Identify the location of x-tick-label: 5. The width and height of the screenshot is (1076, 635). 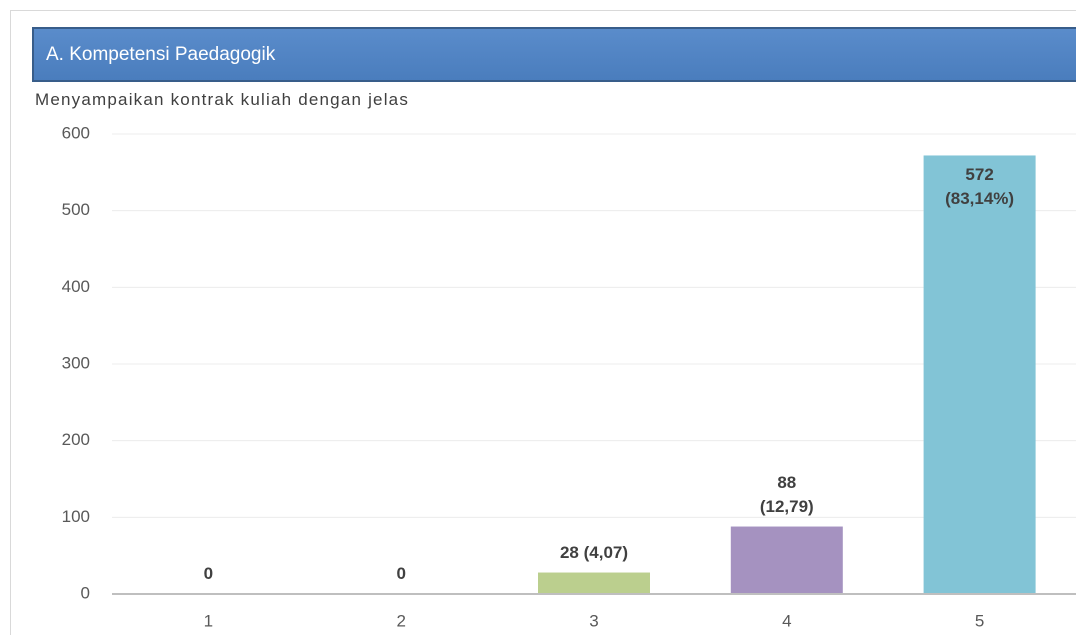
(979, 620).